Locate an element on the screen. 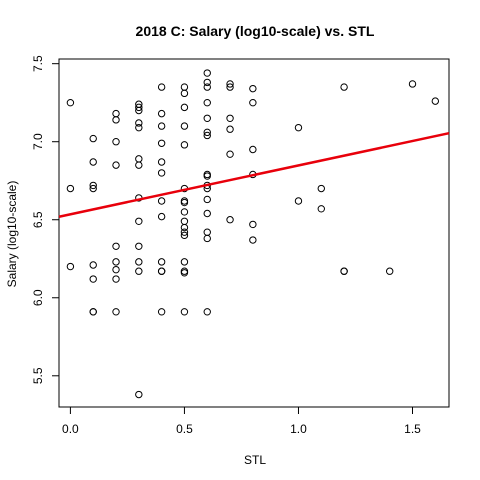 The width and height of the screenshot is (480, 480). y-tick-label: 7.5 is located at coordinates (38, 63).